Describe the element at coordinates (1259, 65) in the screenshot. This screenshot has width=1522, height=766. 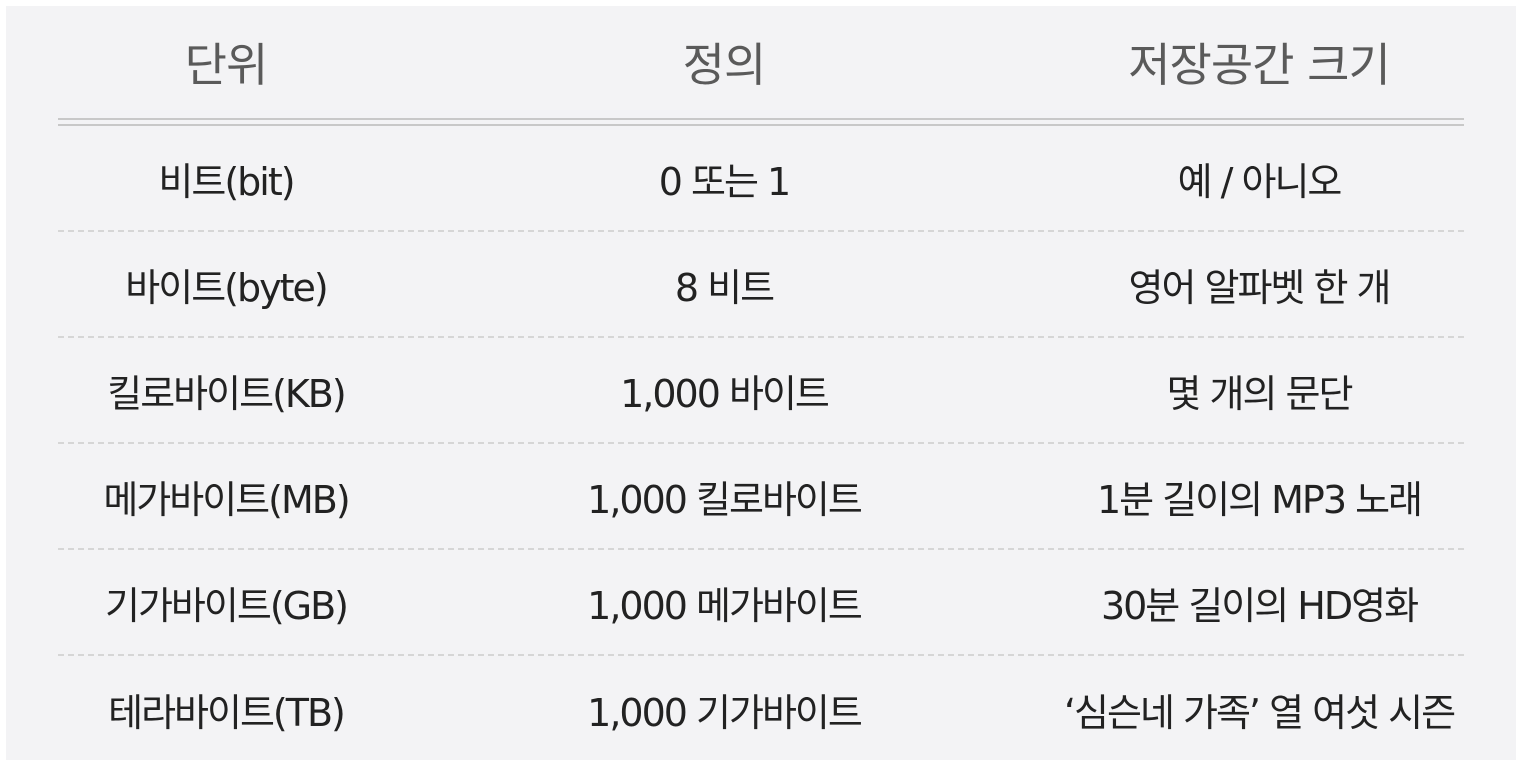
I see `header-storage-size: 저장공간 크기` at that location.